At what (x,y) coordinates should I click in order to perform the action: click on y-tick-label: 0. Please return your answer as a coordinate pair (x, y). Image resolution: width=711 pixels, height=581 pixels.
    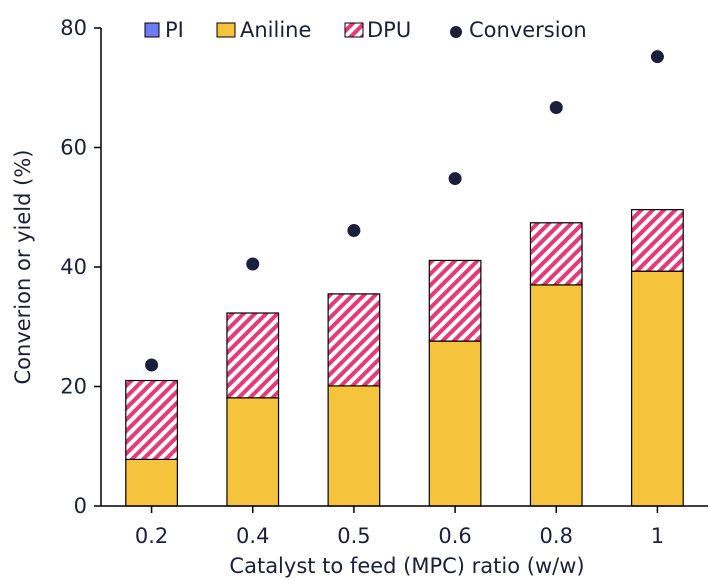
    Looking at the image, I should click on (80, 506).